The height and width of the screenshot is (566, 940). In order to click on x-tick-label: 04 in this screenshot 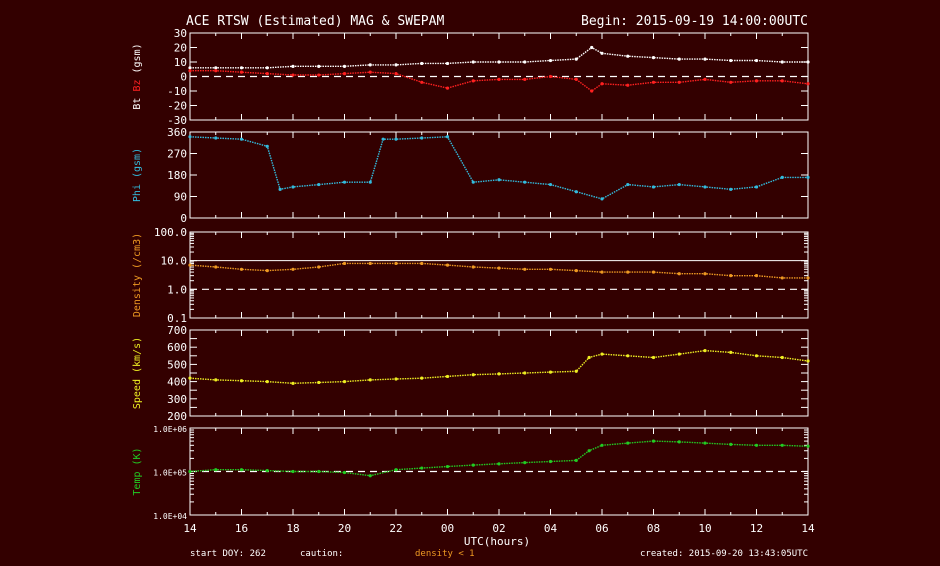, I will do `click(551, 528)`.